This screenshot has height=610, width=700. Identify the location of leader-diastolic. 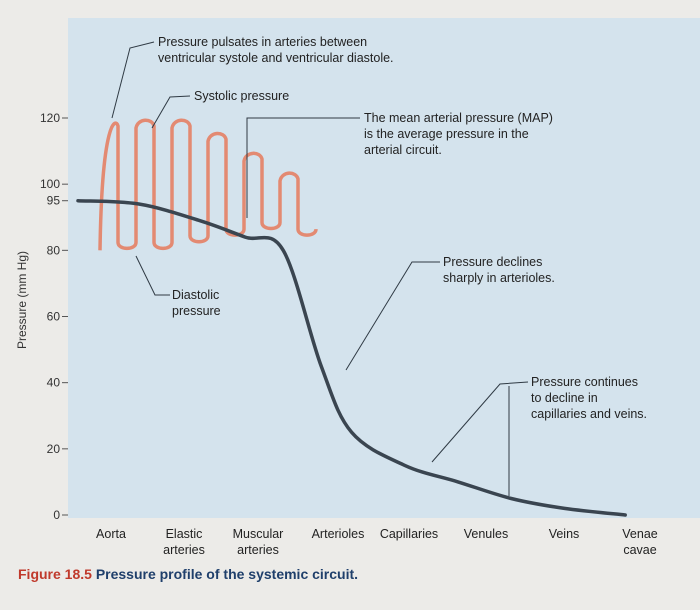
(152, 275).